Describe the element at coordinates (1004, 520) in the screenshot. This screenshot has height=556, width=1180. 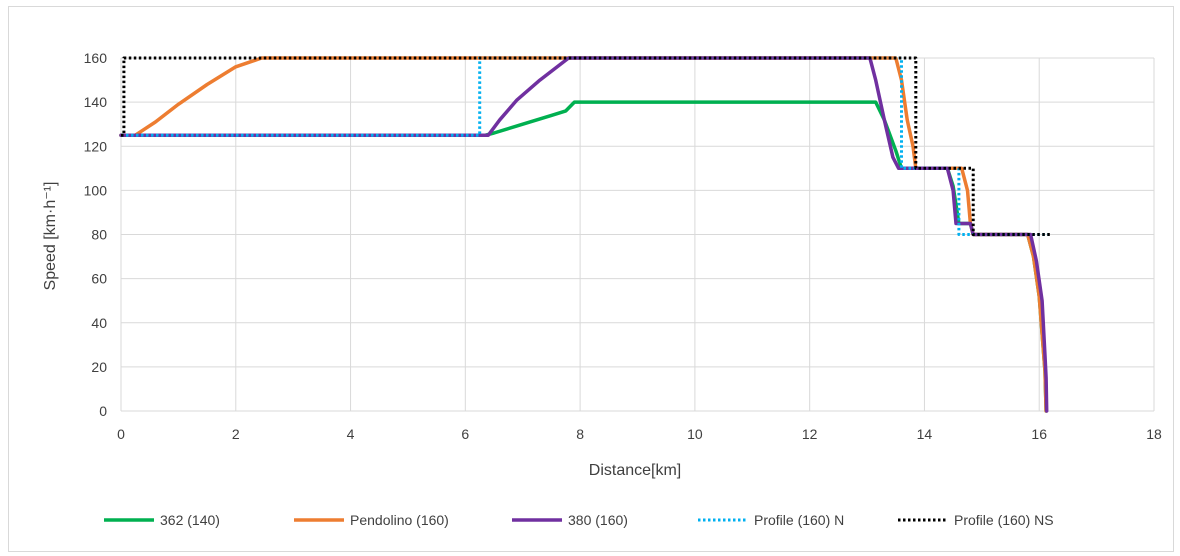
I see `legend-label: Profile (160) NS` at that location.